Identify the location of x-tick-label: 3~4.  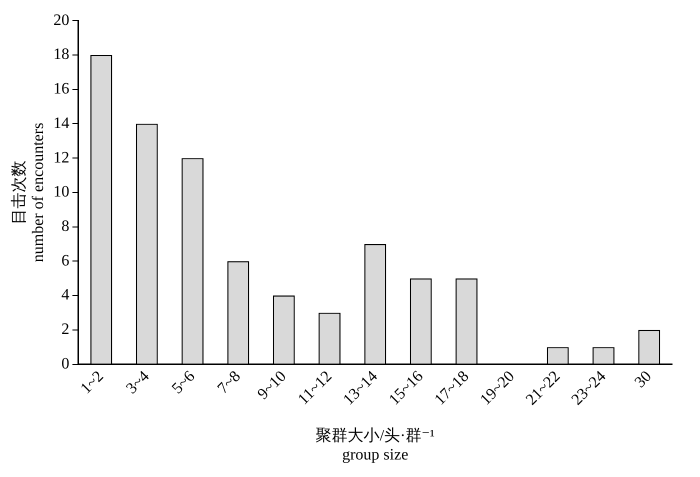
(138, 383).